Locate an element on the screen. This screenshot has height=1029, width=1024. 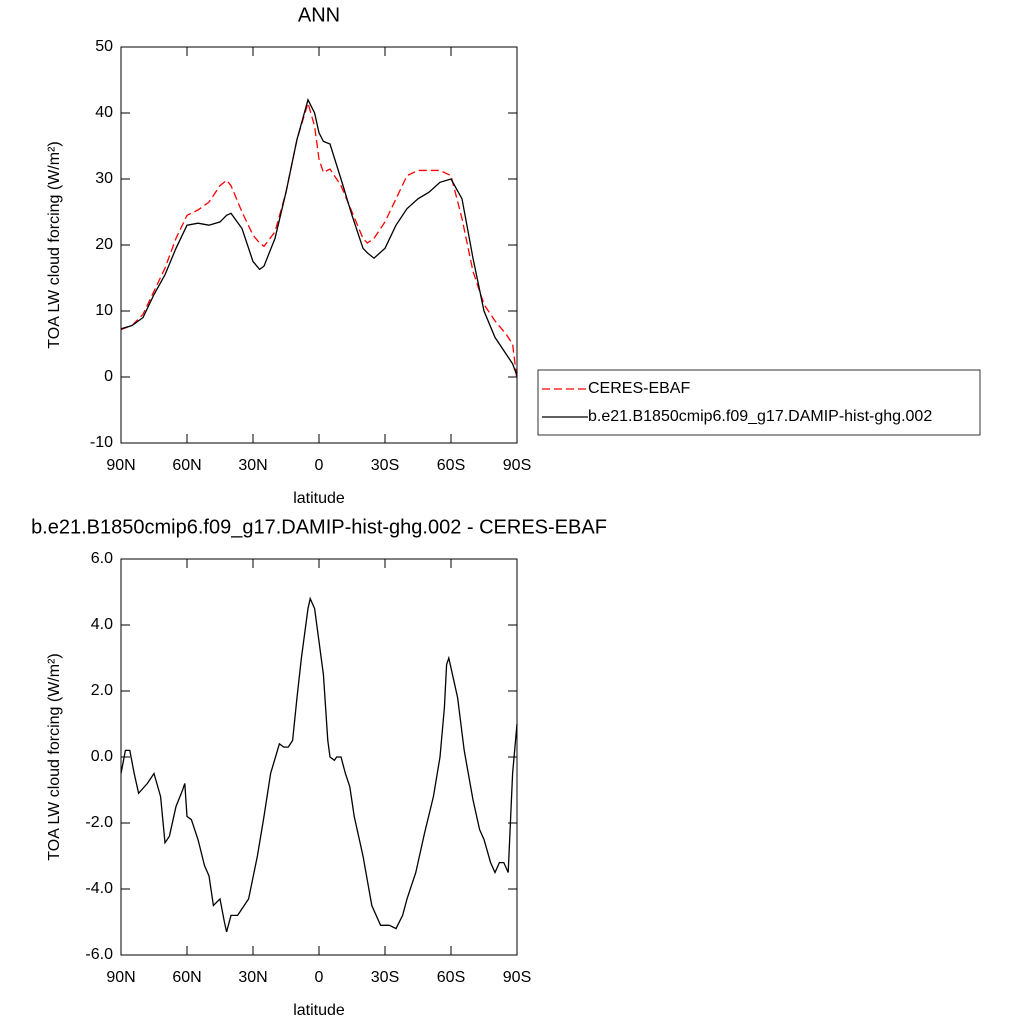
y-tick-label: 2.0 is located at coordinates (102, 690).